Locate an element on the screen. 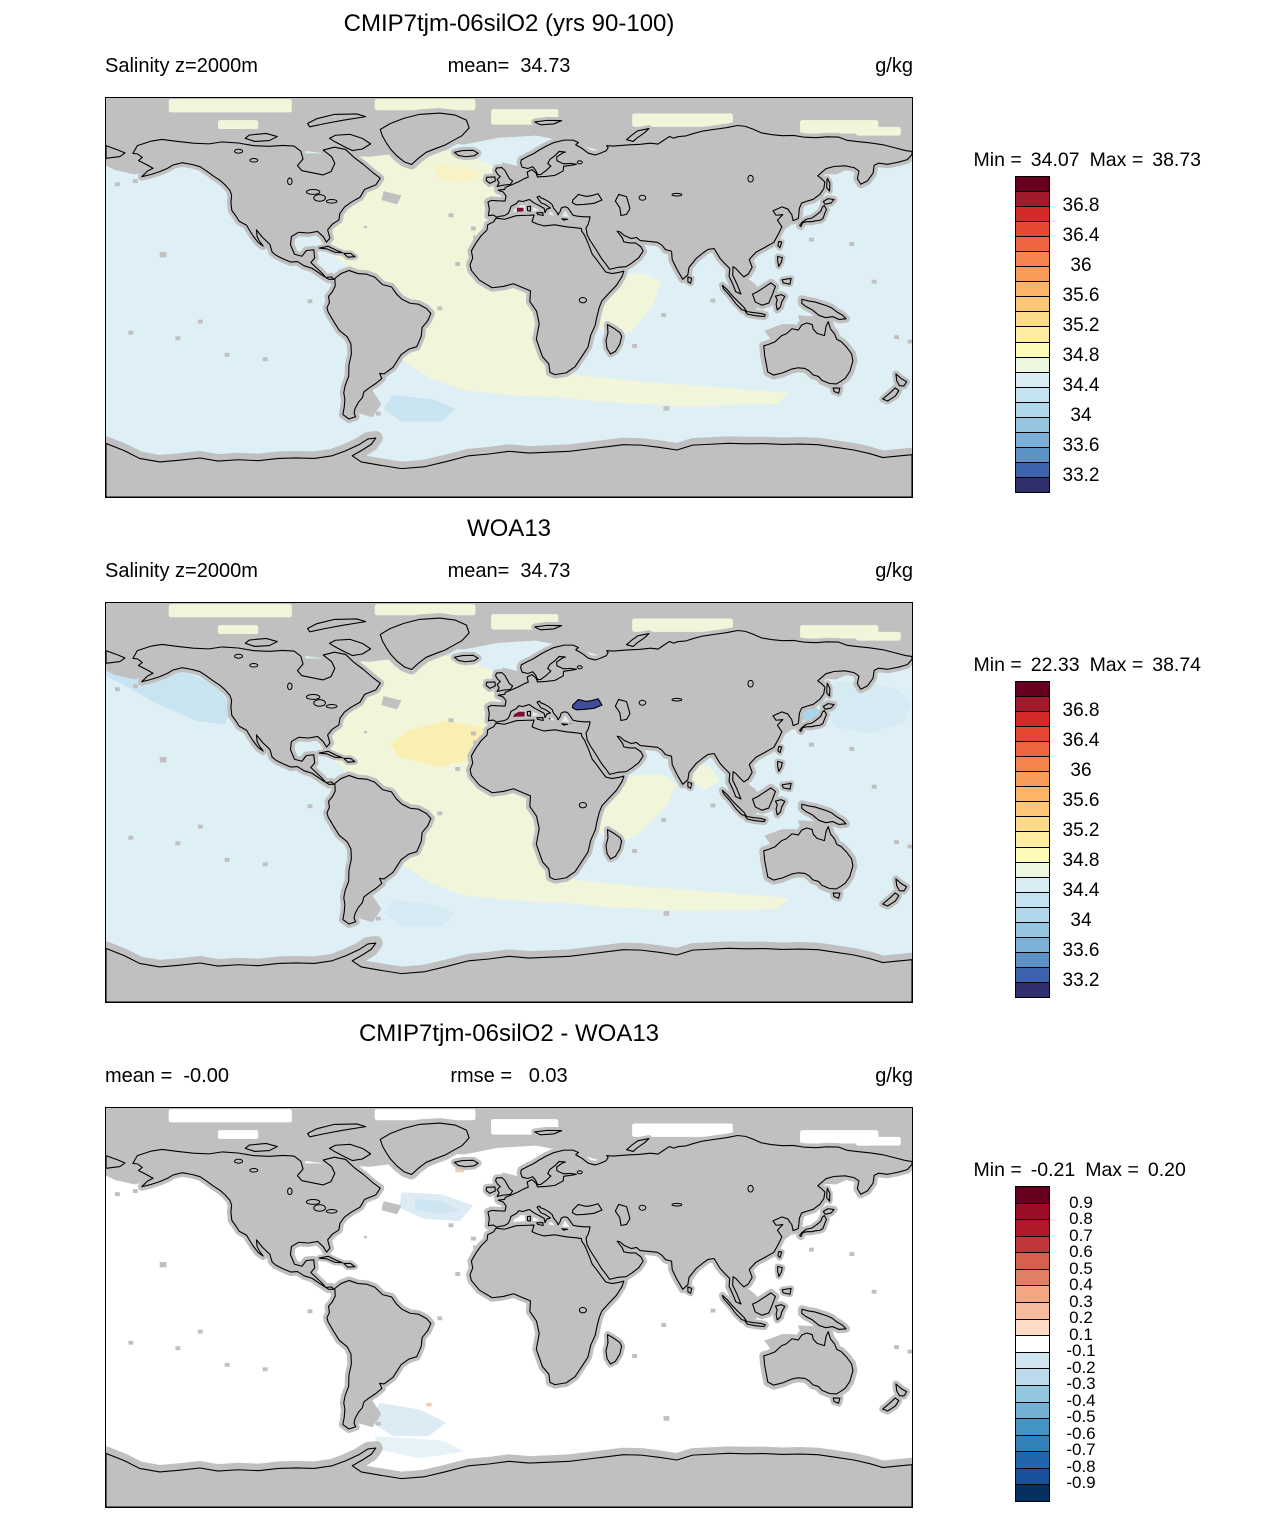 The width and height of the screenshot is (1285, 1519). colorbar-tick-label: 0.6 is located at coordinates (1081, 1252).